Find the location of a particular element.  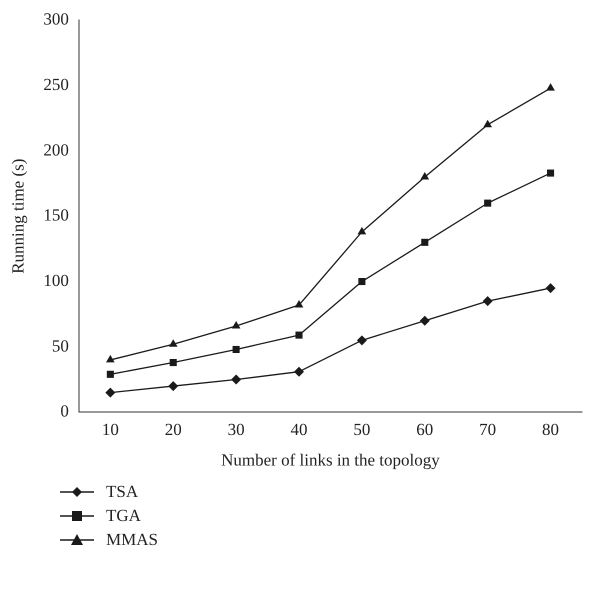

y-tick-label: 0 is located at coordinates (64, 411).